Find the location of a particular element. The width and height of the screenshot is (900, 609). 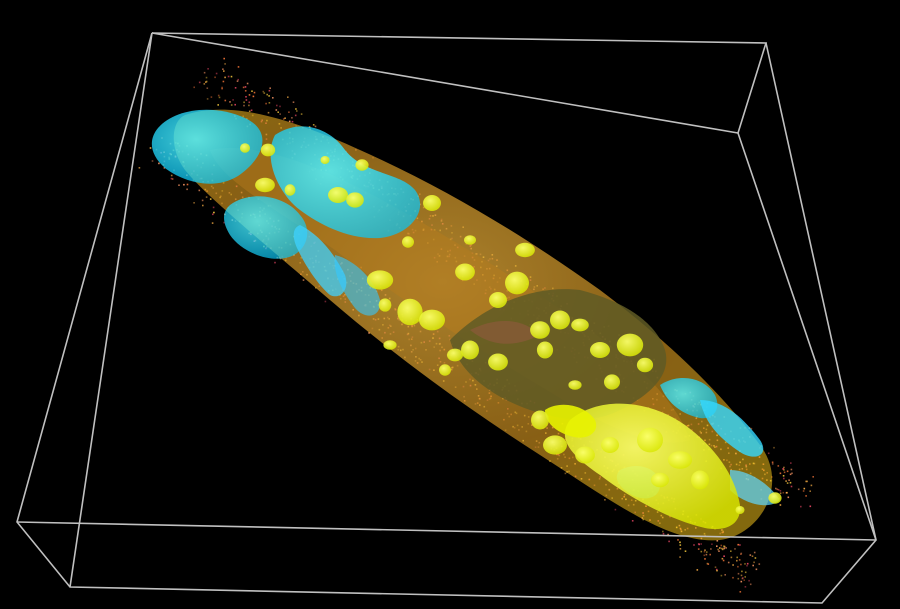

yellow-isosurface-large is located at coordinates (643, 466).